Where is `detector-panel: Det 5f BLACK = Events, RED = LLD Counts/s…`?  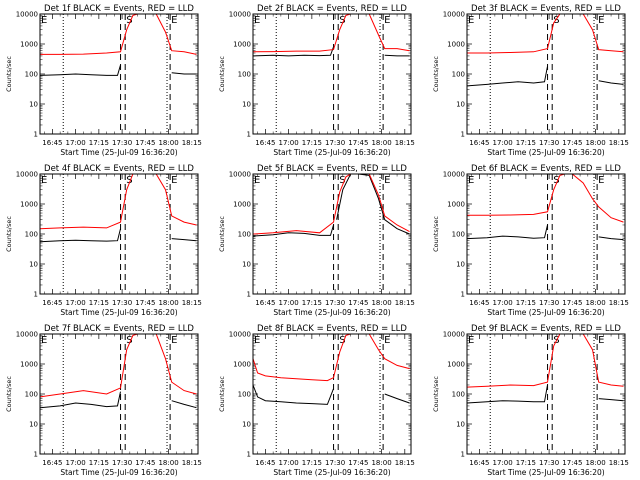
detector-panel: Det 5f BLACK = Events, RED = LLD Counts/s… is located at coordinates (316, 240).